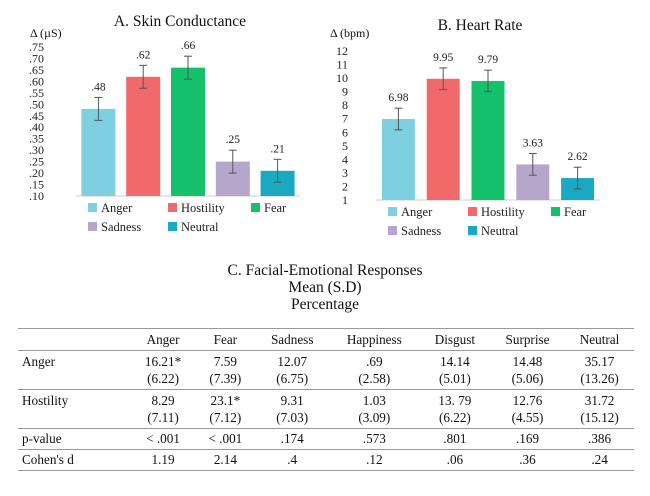 The width and height of the screenshot is (650, 496). I want to click on legend-label: Anger, so click(117, 208).